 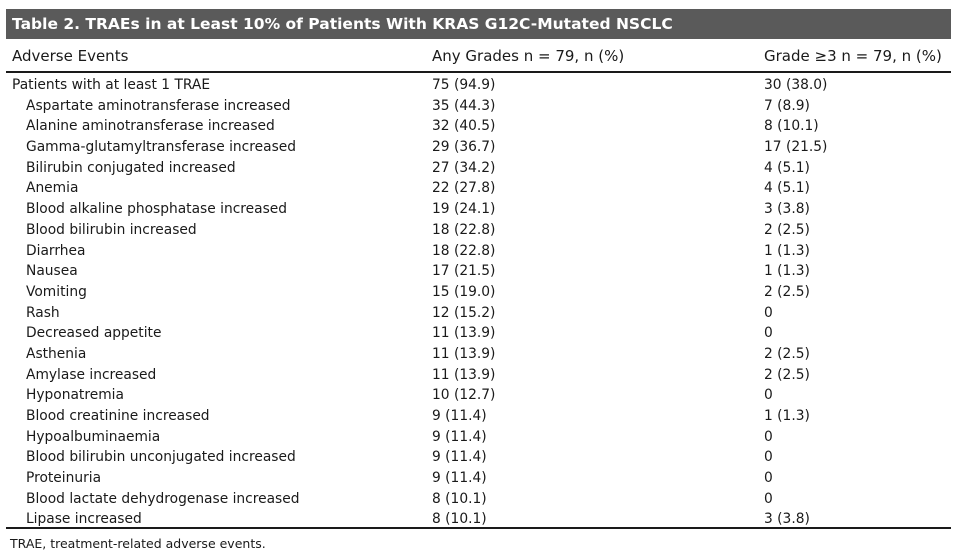 I want to click on cell-any-grades: 32 (40.5), so click(x=464, y=126).